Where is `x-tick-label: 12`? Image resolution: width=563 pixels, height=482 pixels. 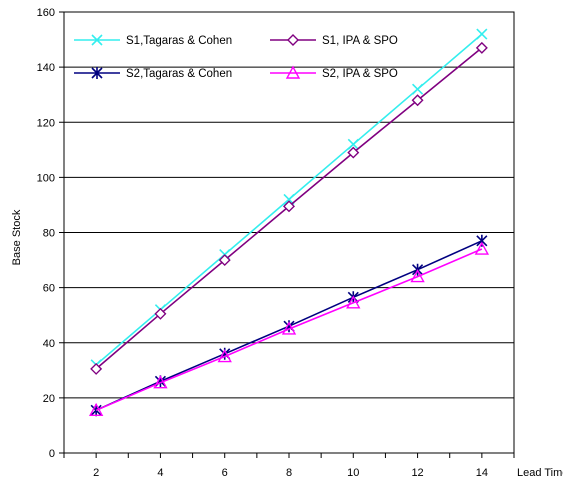 x-tick-label: 12 is located at coordinates (417, 473).